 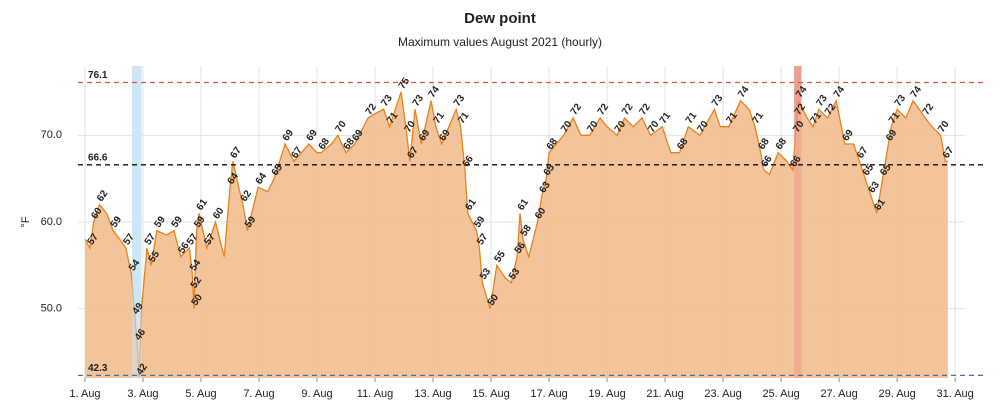 I want to click on data-label: 67, so click(x=237, y=153).